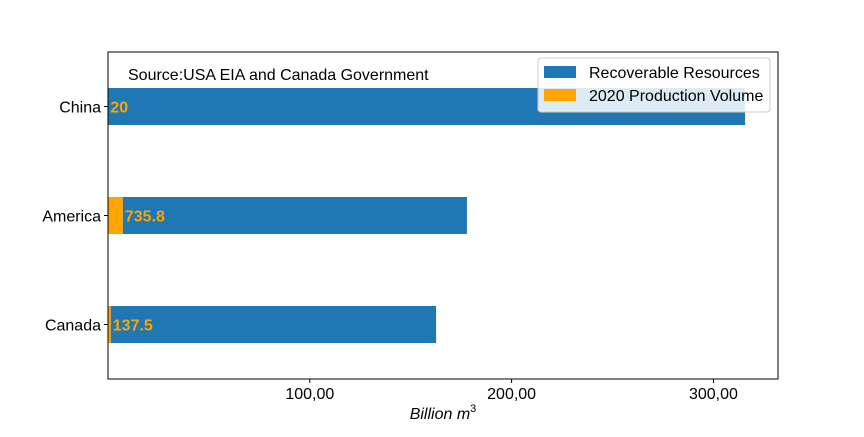  Describe the element at coordinates (674, 73) in the screenshot. I see `legend-label-recoverable-resources: Recoverable Resources` at that location.